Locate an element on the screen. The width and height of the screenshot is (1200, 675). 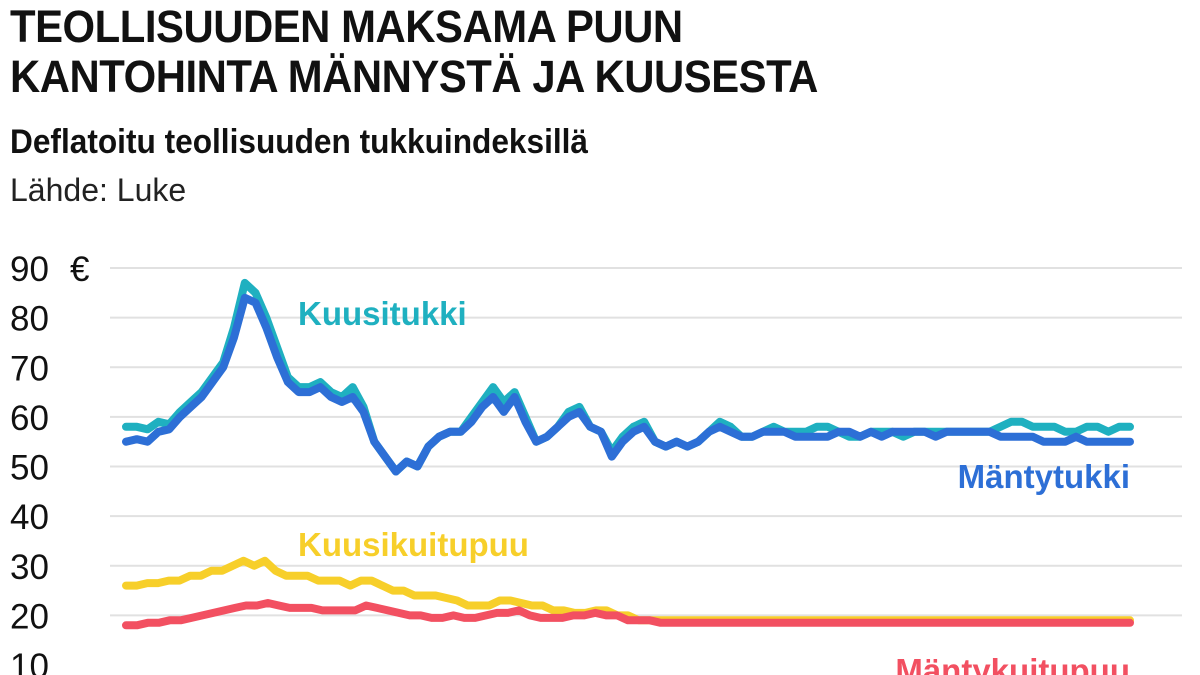
y-tick-label: 40 is located at coordinates (29, 517).